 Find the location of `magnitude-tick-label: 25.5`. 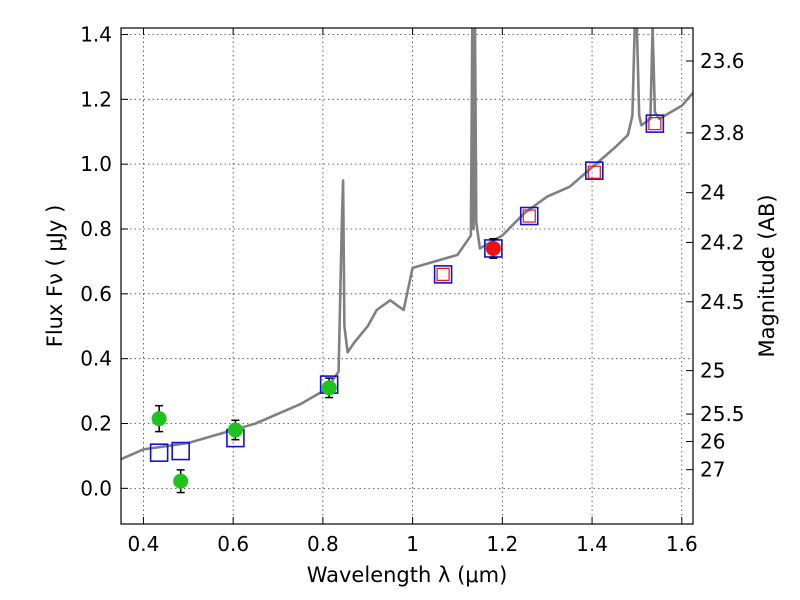

magnitude-tick-label: 25.5 is located at coordinates (722, 414).